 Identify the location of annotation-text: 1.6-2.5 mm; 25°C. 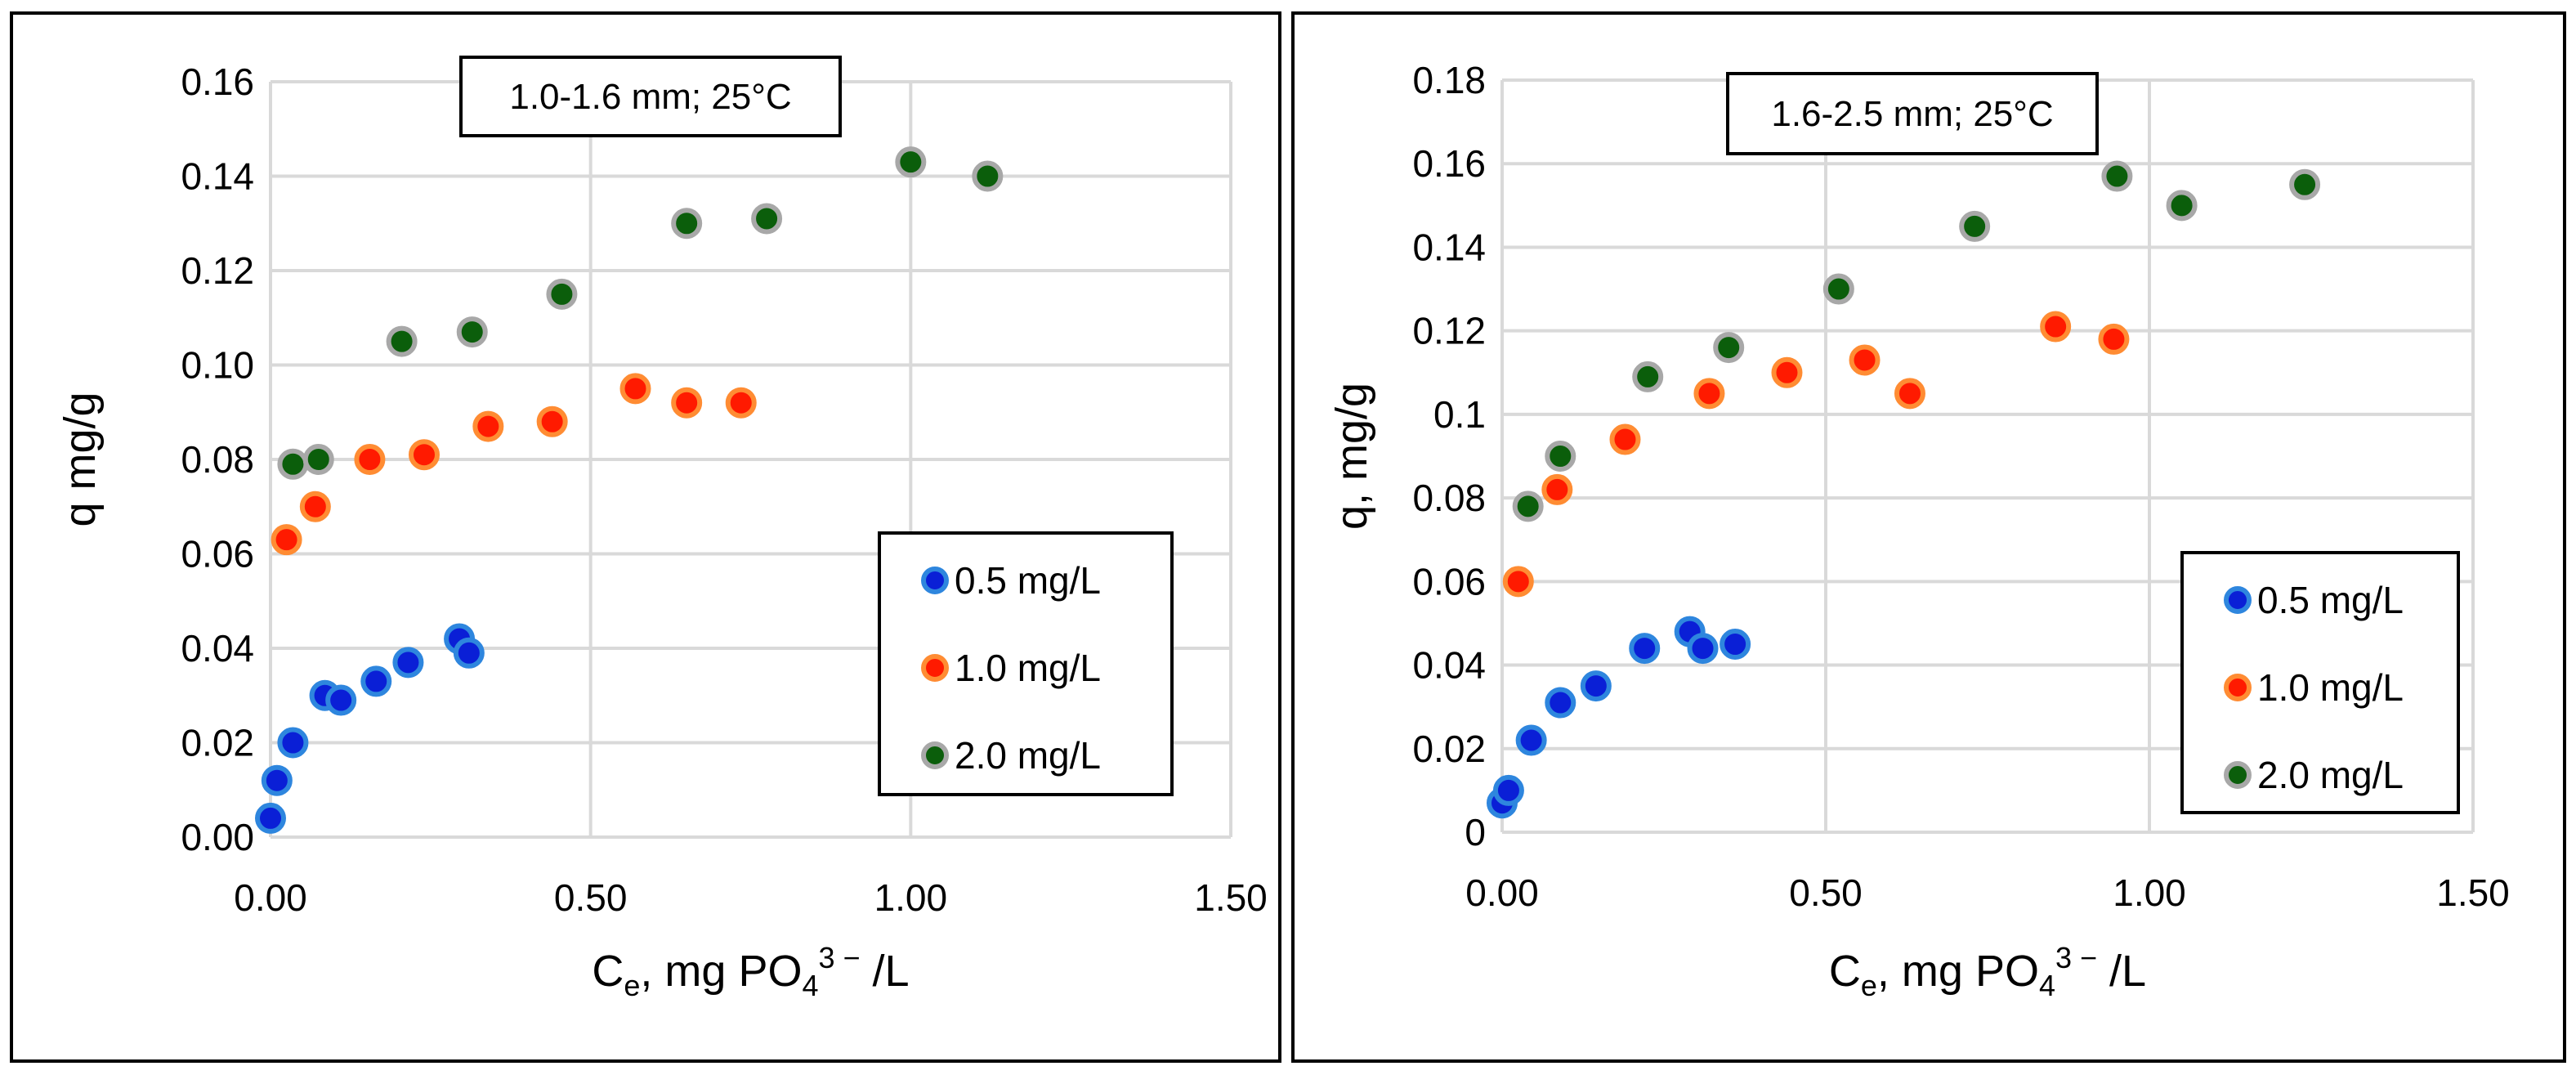
(1912, 114).